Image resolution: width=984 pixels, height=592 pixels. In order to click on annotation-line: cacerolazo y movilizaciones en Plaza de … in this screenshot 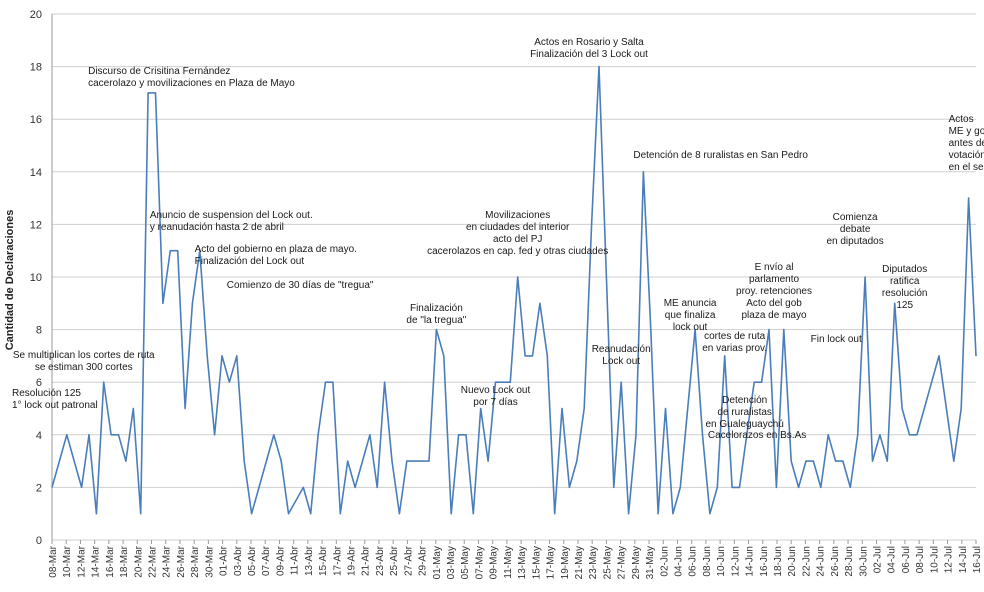, I will do `click(191, 83)`.